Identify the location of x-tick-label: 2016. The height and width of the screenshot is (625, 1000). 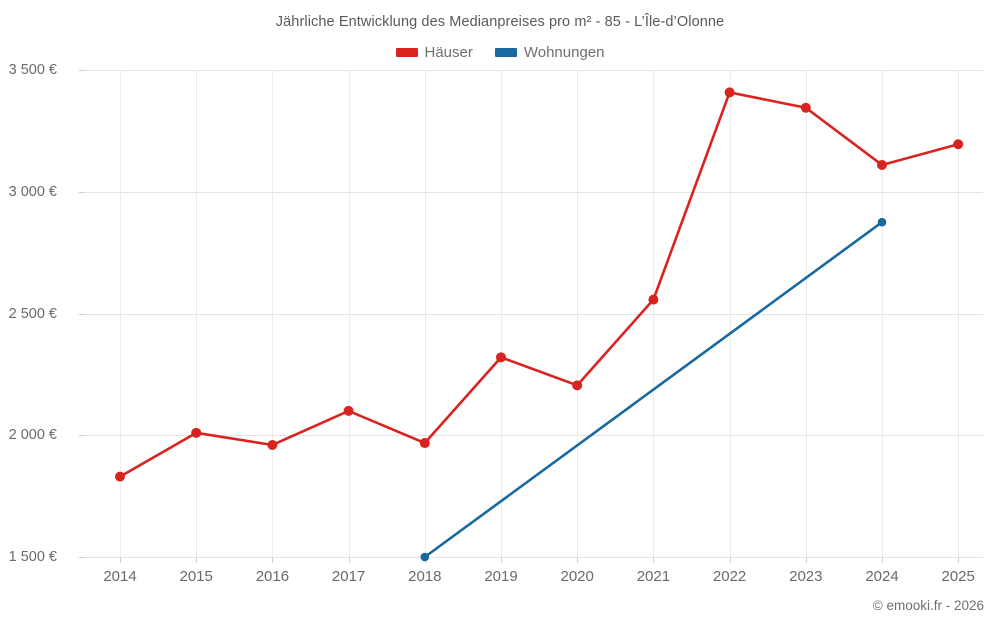
(272, 576).